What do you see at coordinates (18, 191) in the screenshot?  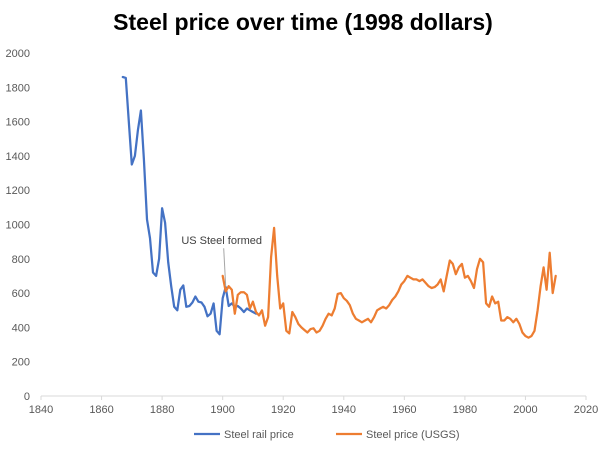 I see `y-tick-label: 1200` at bounding box center [18, 191].